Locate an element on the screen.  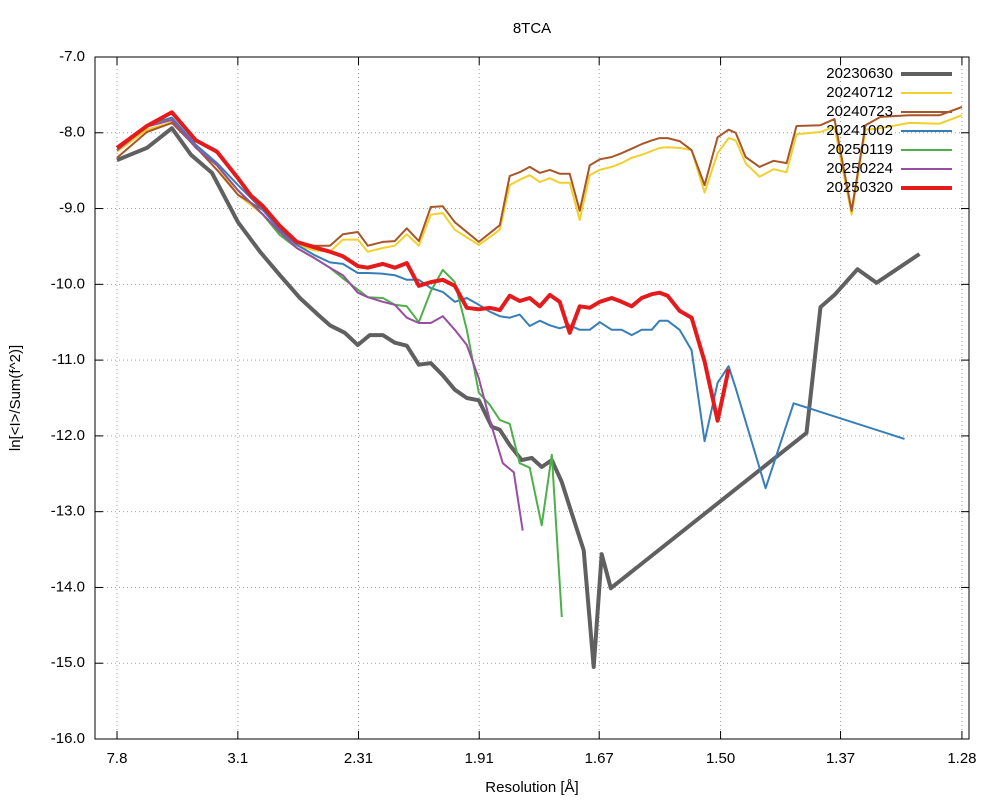
y-tick-label: -15.0 is located at coordinates (68, 662).